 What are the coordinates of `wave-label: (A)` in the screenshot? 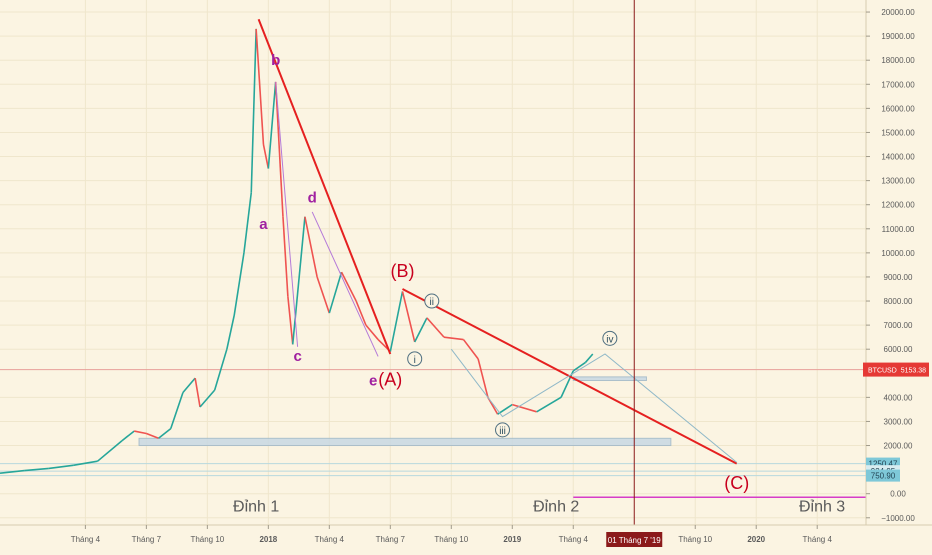 It's located at (390, 379).